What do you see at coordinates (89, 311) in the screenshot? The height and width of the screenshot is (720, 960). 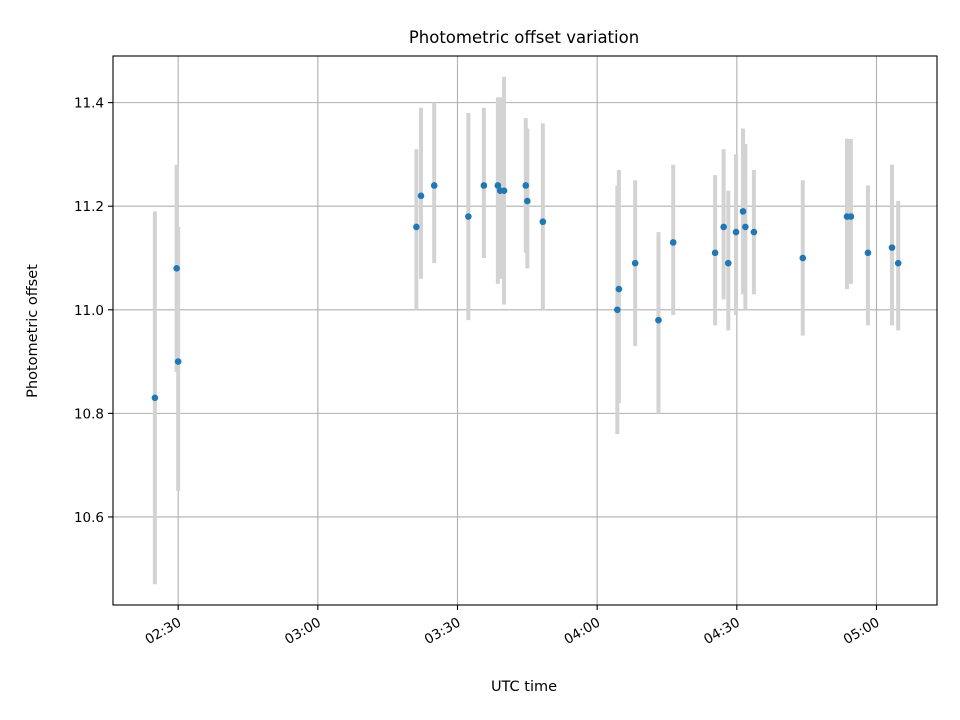 I see `y-tick-label: 11.0` at bounding box center [89, 311].